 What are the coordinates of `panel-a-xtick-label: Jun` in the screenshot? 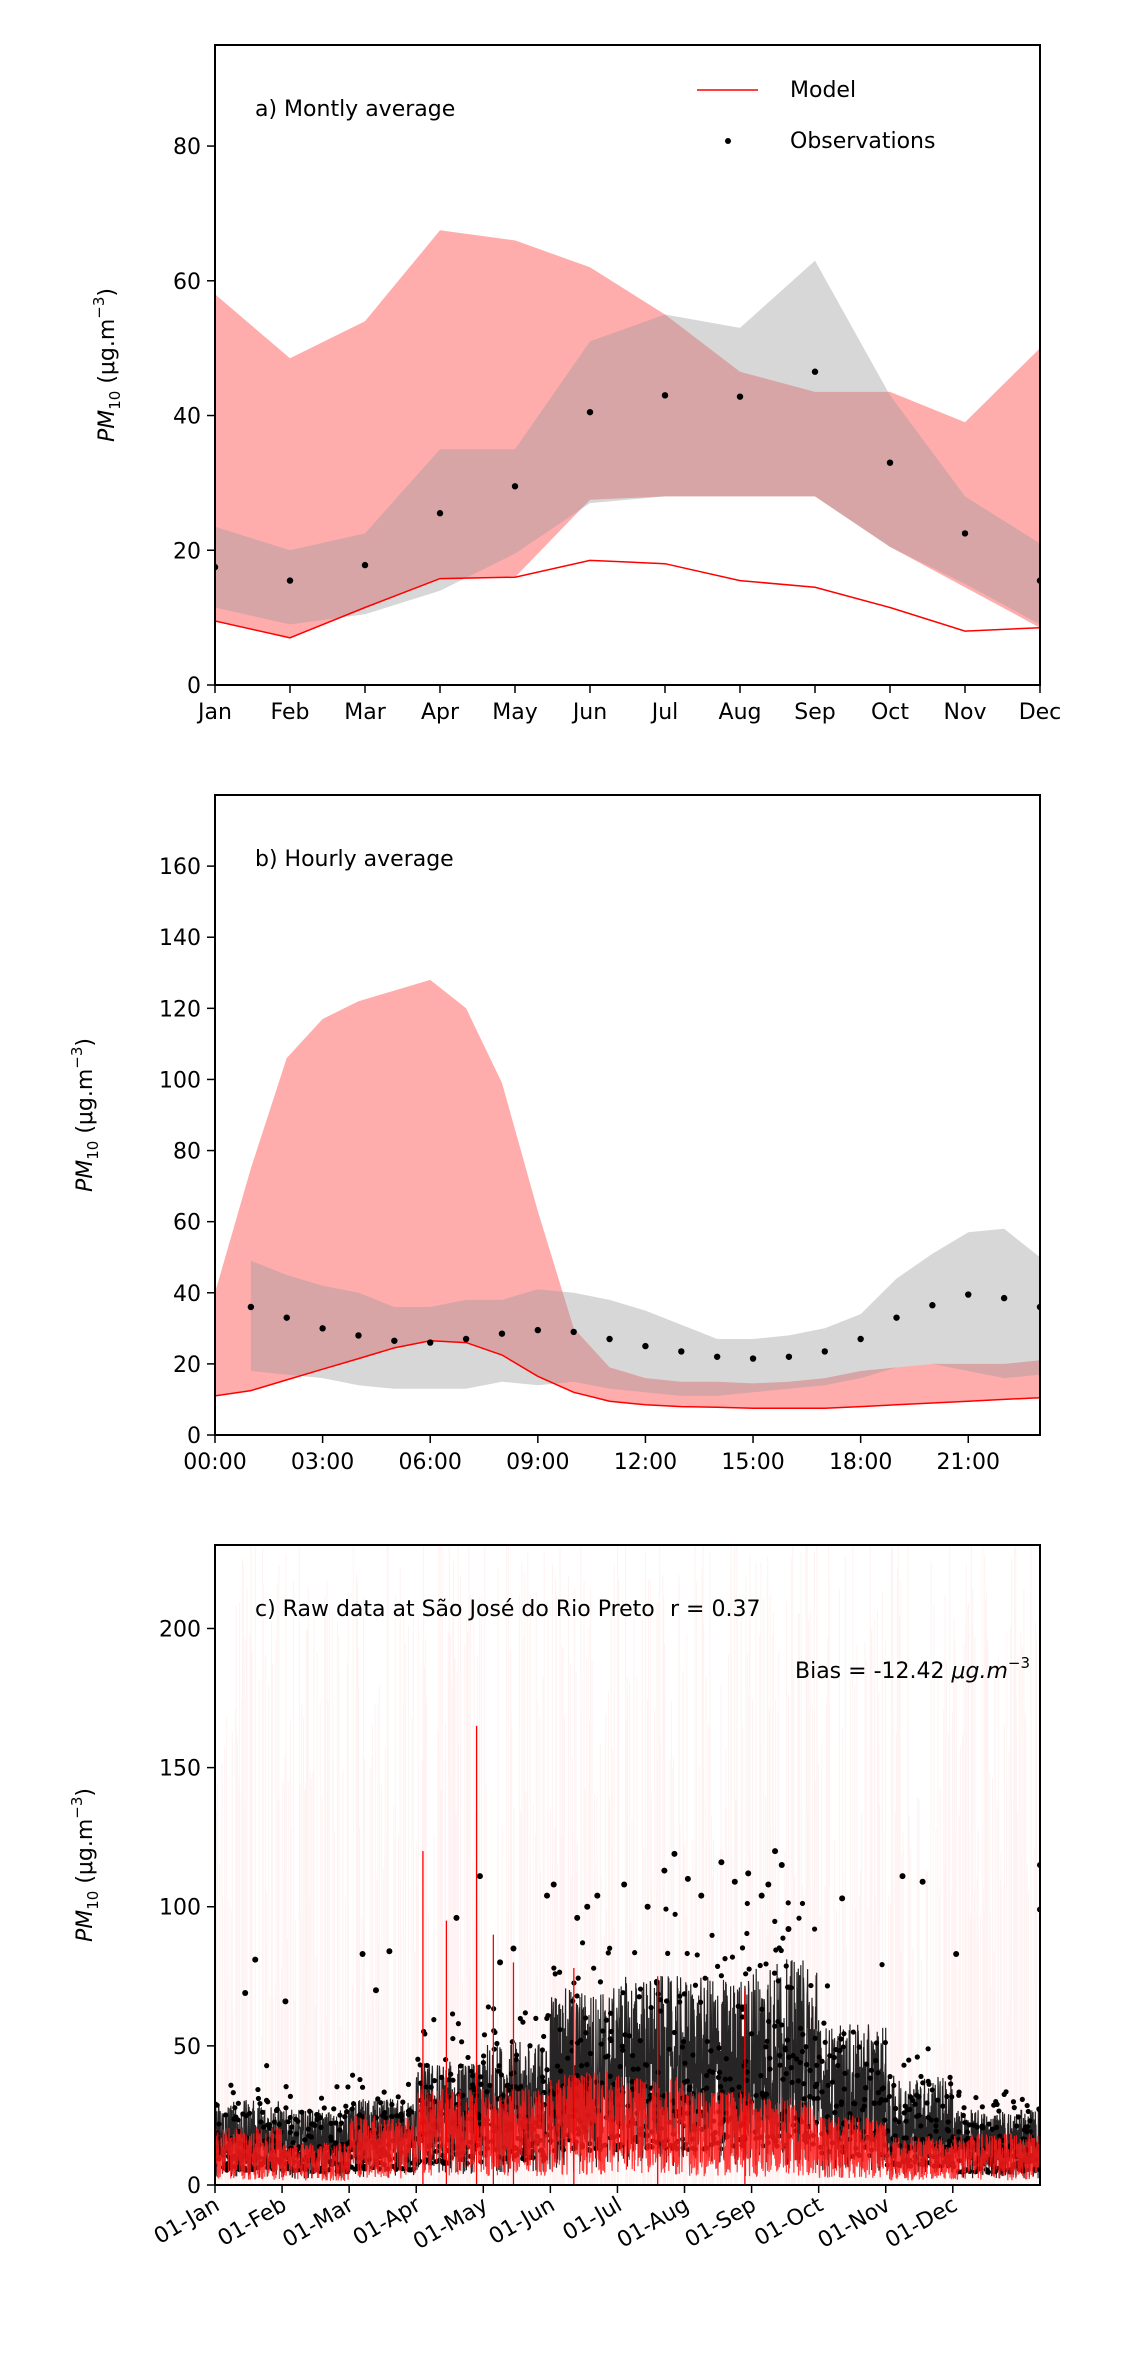 It's located at (589, 712).